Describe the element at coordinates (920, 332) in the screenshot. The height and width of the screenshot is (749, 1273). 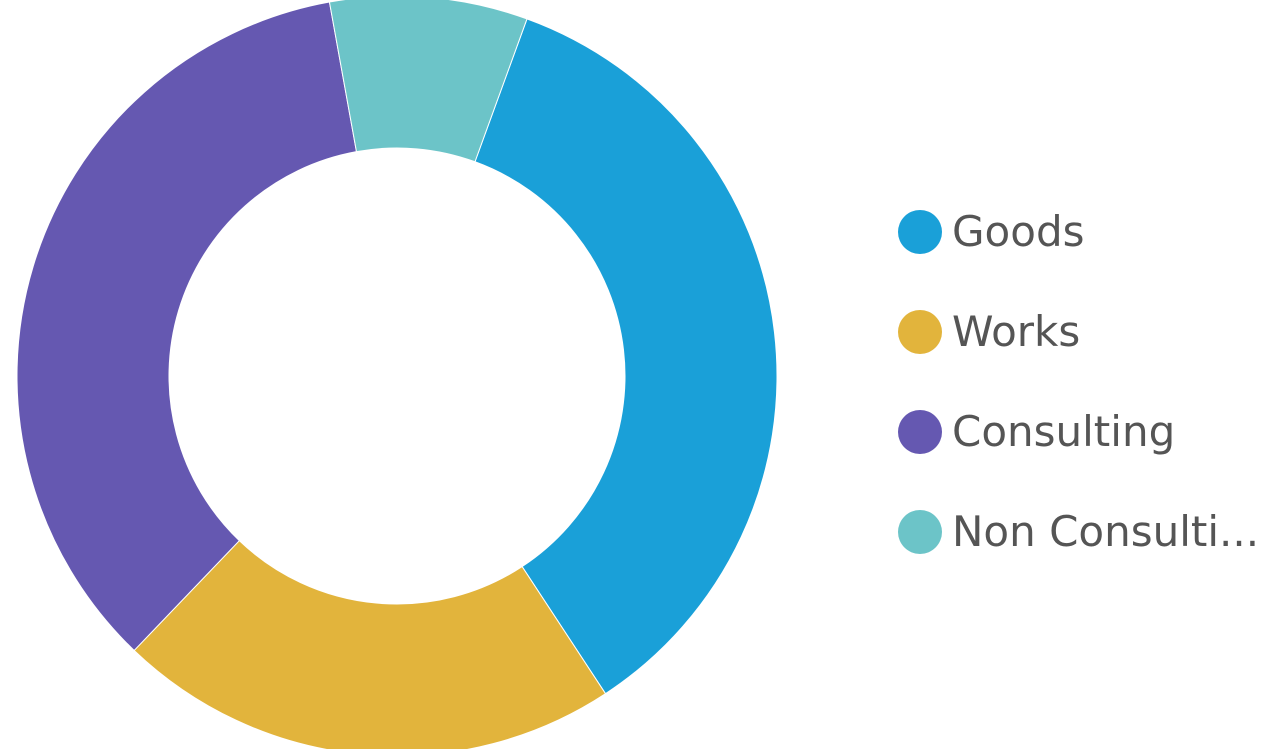
I see `legend-dot-works` at that location.